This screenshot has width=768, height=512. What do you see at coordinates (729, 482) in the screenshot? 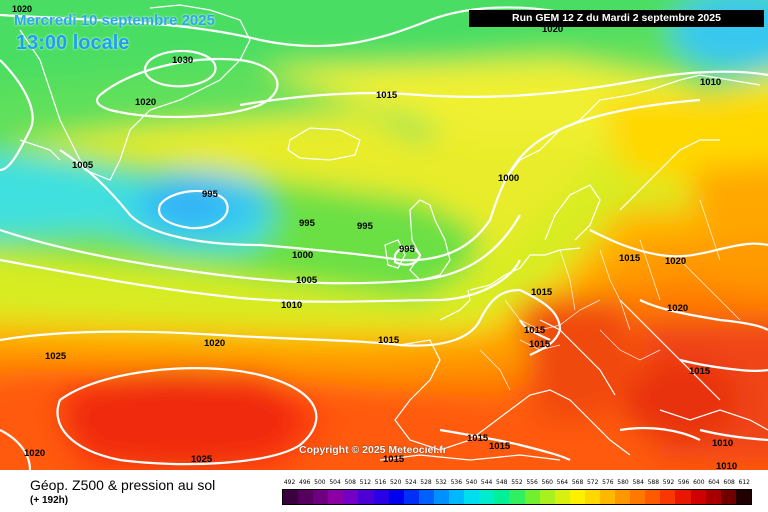
I see `scale-label: 608` at bounding box center [729, 482].